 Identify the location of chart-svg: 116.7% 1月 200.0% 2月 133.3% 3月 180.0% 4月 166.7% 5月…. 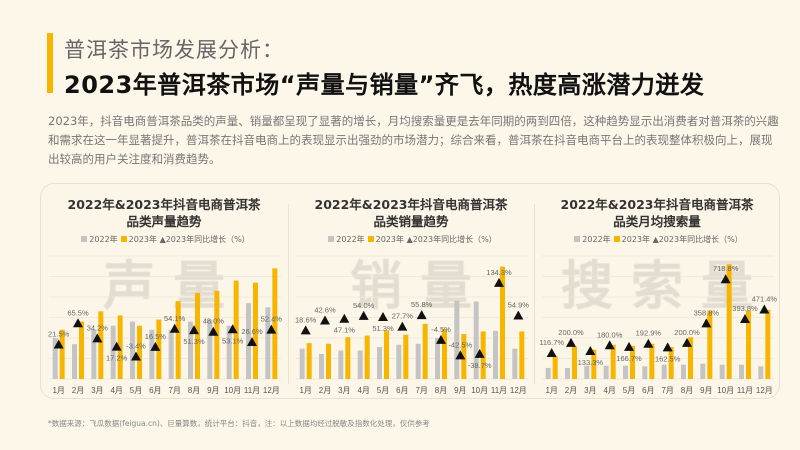
(658, 325).